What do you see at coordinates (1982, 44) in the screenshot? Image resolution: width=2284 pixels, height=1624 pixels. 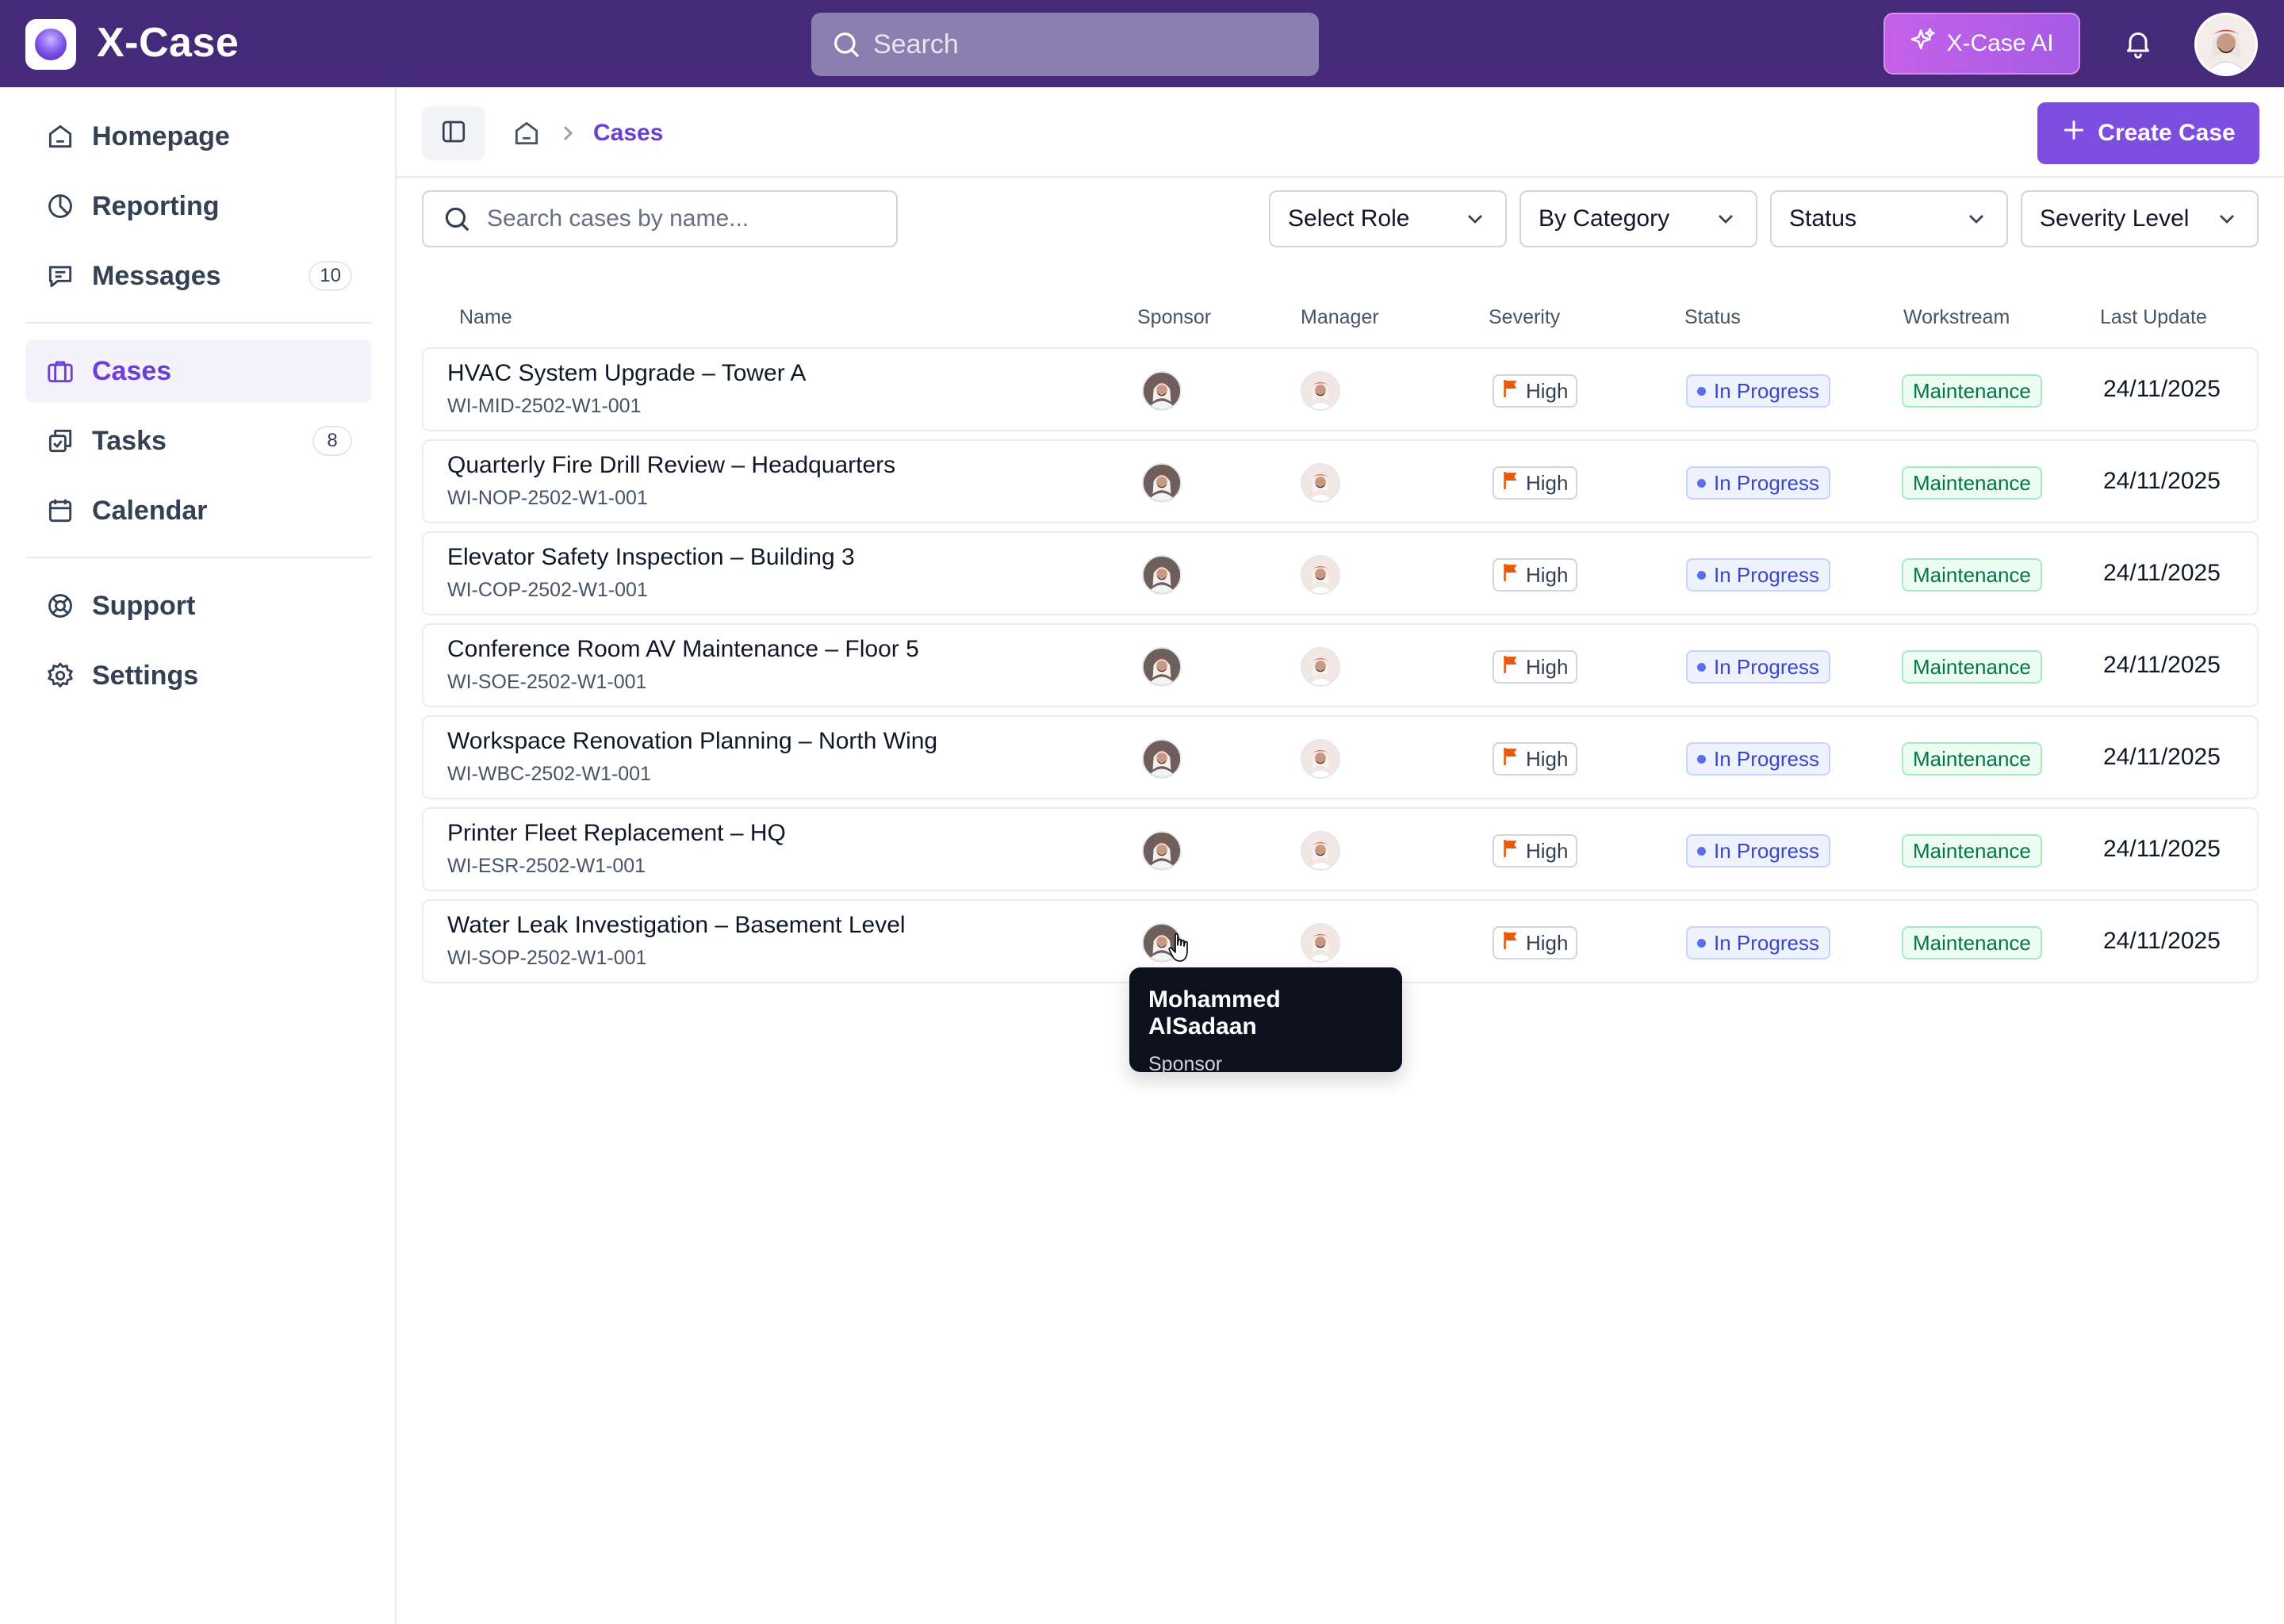 I see `ai-assistant-button: X-Case AI` at bounding box center [1982, 44].